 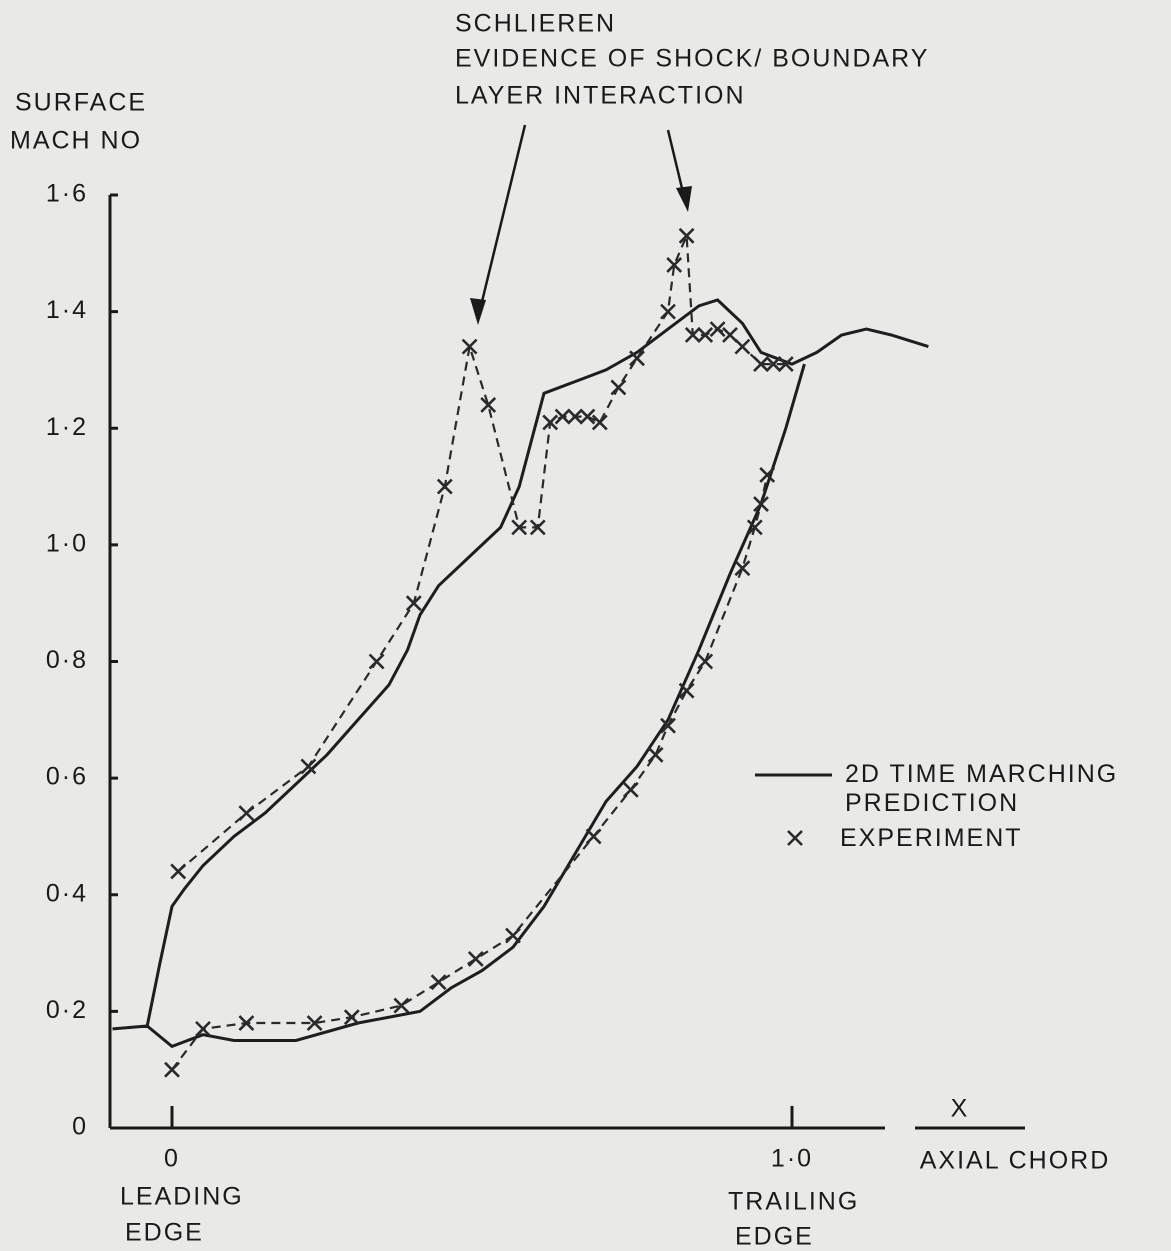 I want to click on legend-marker, so click(x=795, y=838).